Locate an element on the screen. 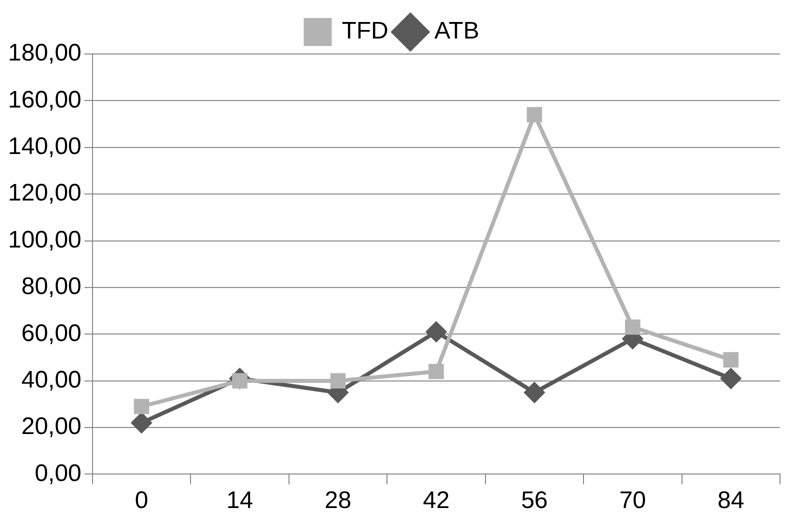 This screenshot has height=524, width=810. legend-label: TFD is located at coordinates (365, 31).